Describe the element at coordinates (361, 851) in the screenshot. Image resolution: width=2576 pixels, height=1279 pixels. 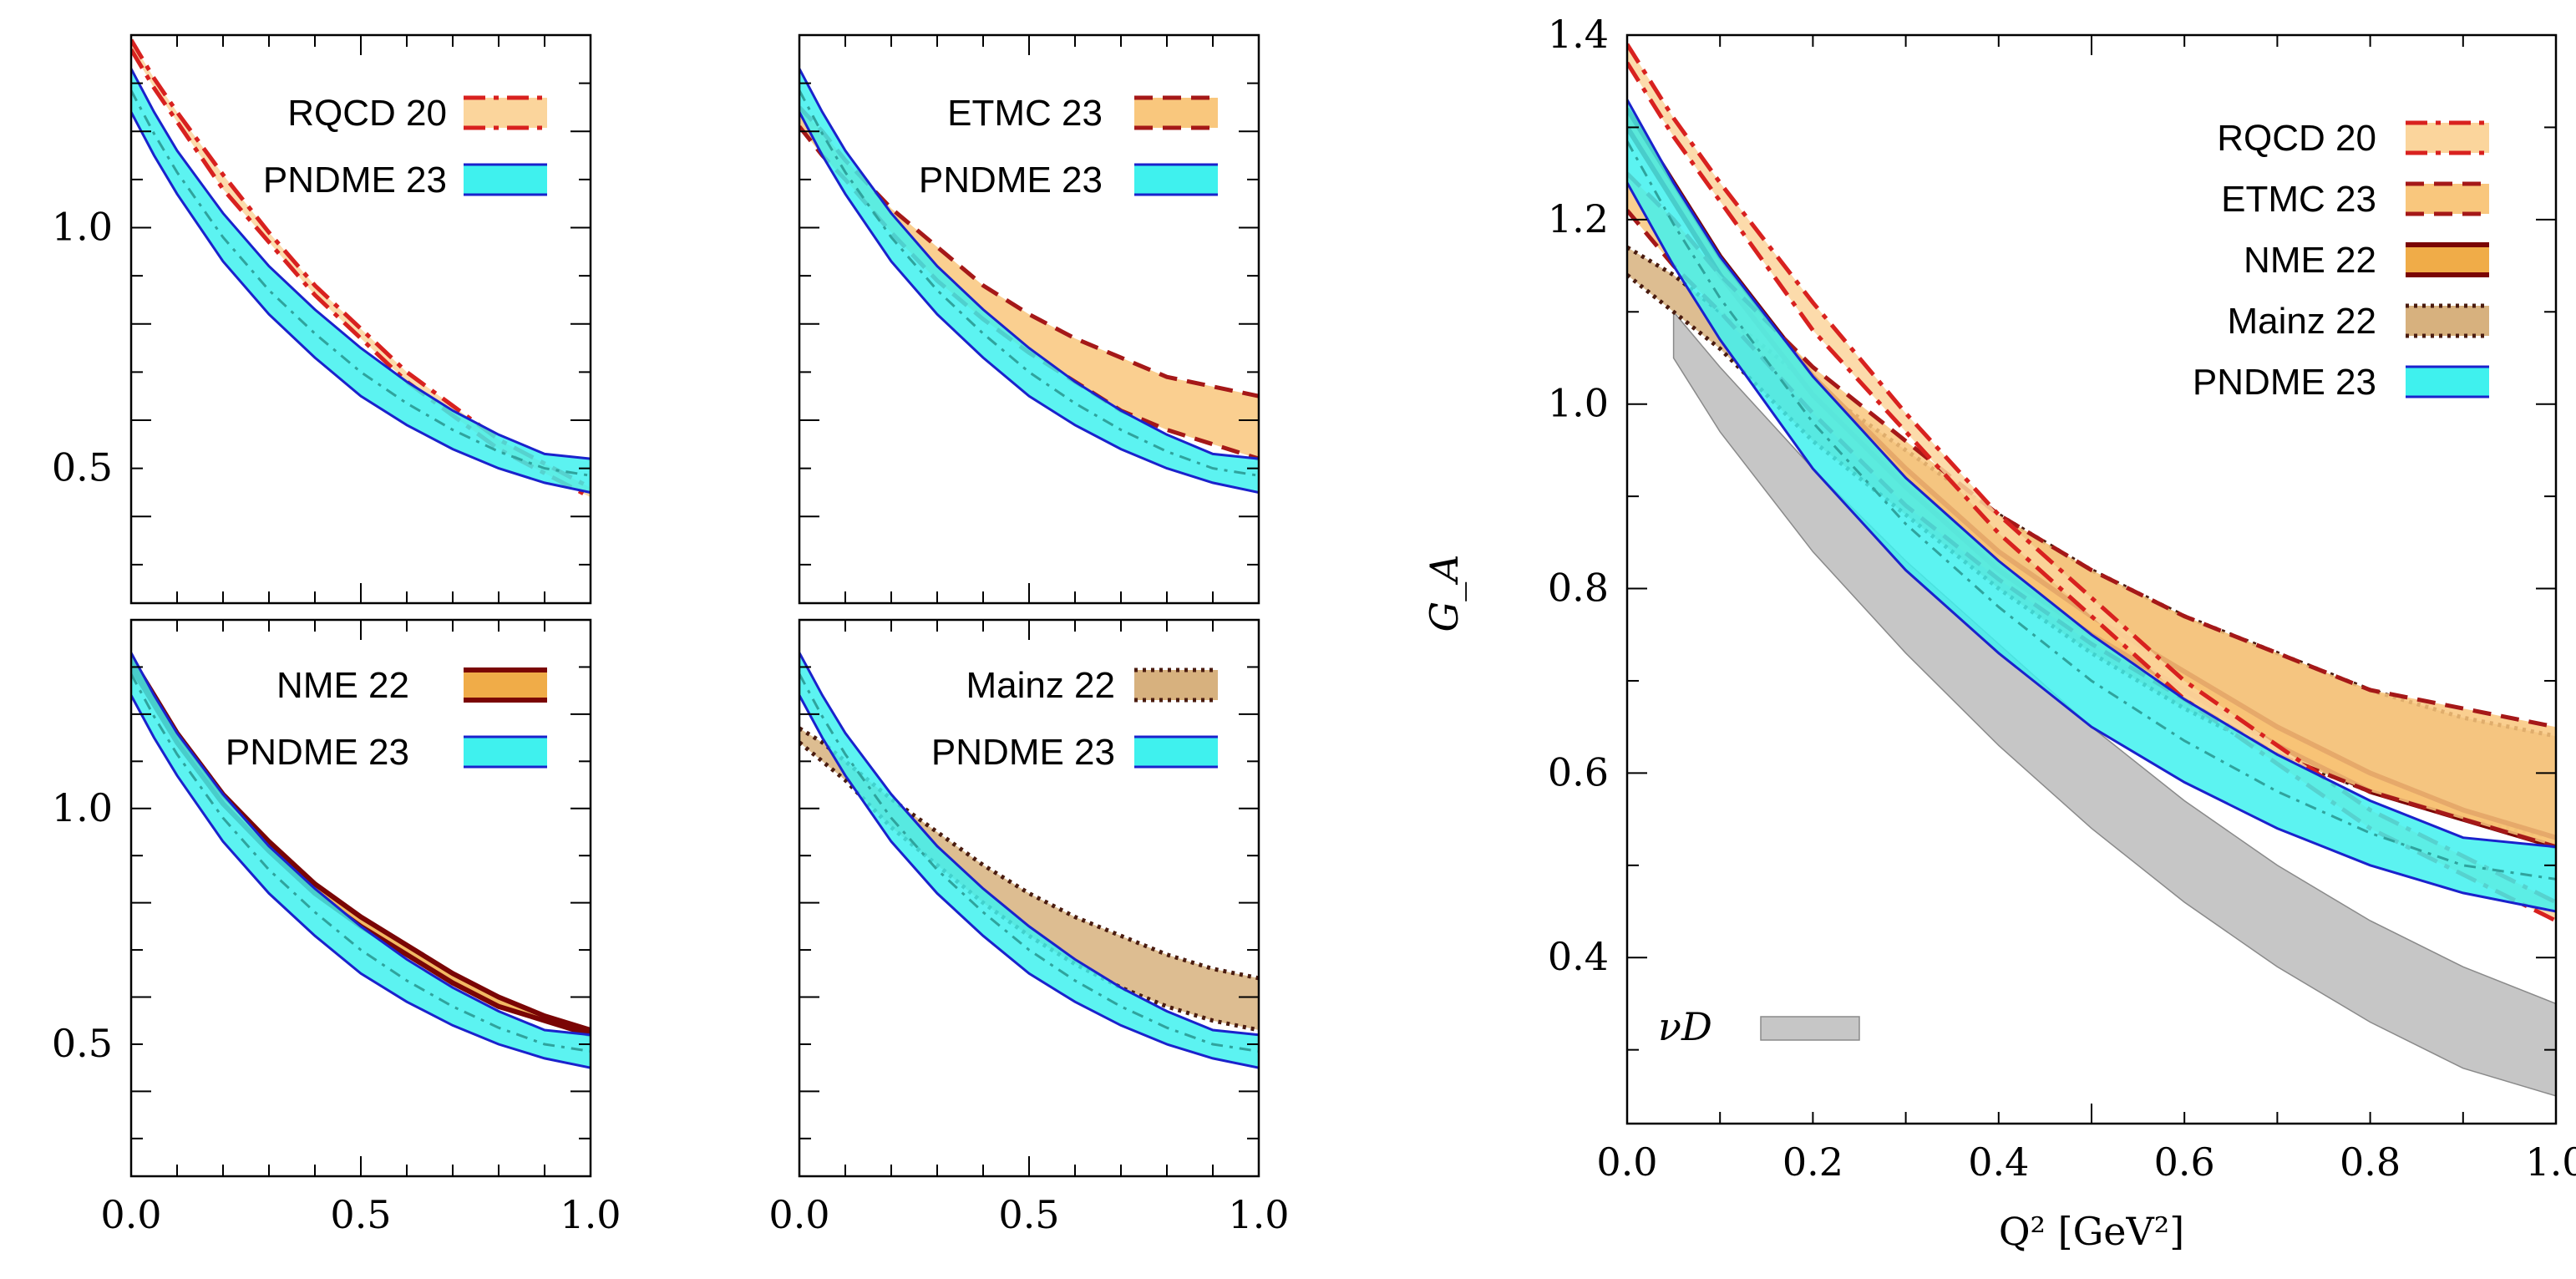
I see `curve-nme-22-lower-nme` at that location.